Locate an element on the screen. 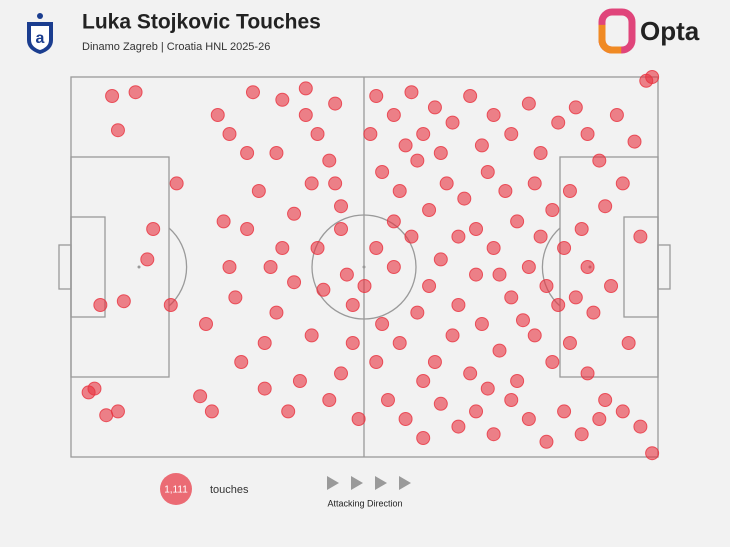  club-crest: a is located at coordinates (40, 33).